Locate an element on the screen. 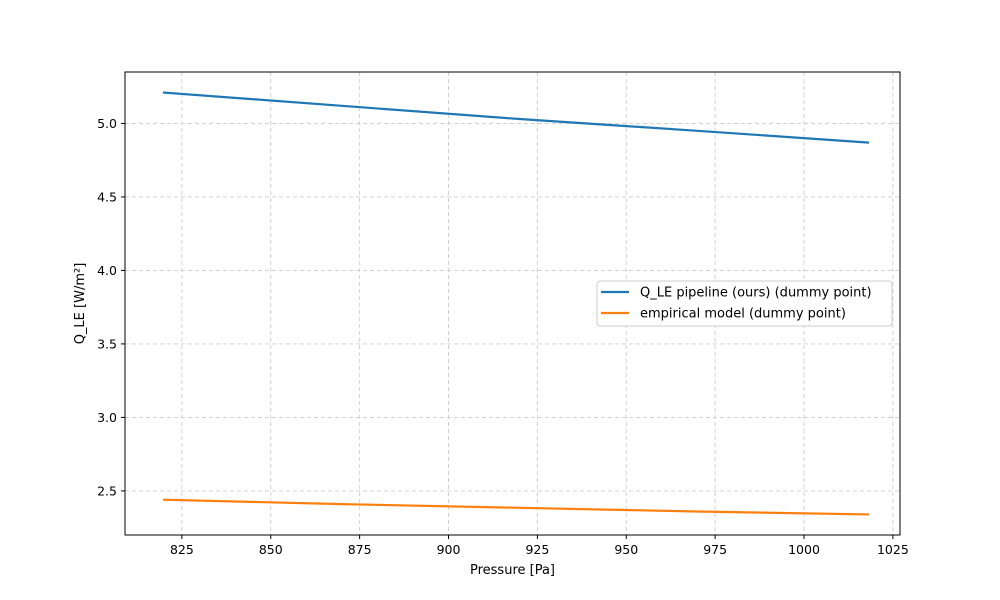 The height and width of the screenshot is (600, 1000). x-tick-label: 900 is located at coordinates (449, 549).